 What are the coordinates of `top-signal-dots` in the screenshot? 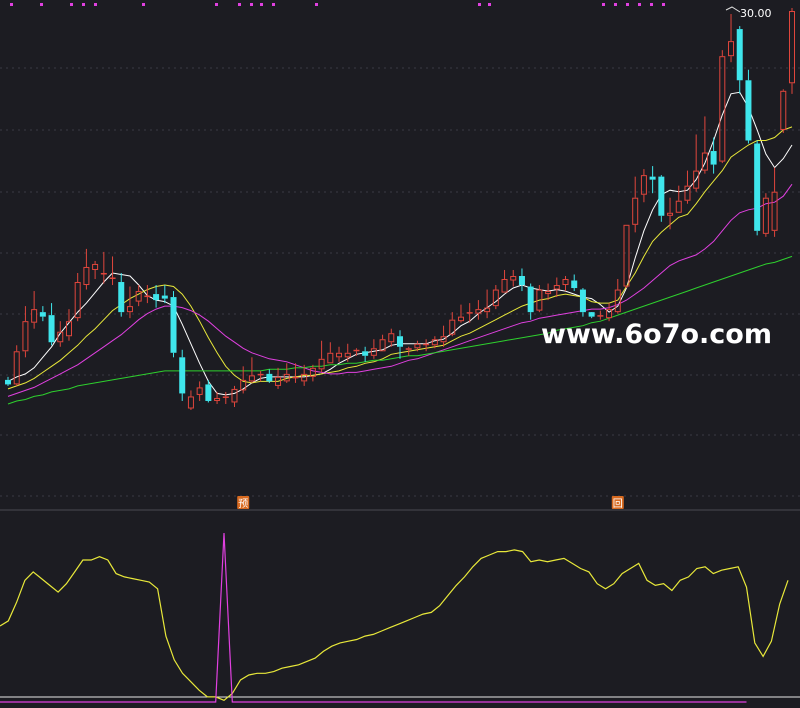 It's located at (337, 4).